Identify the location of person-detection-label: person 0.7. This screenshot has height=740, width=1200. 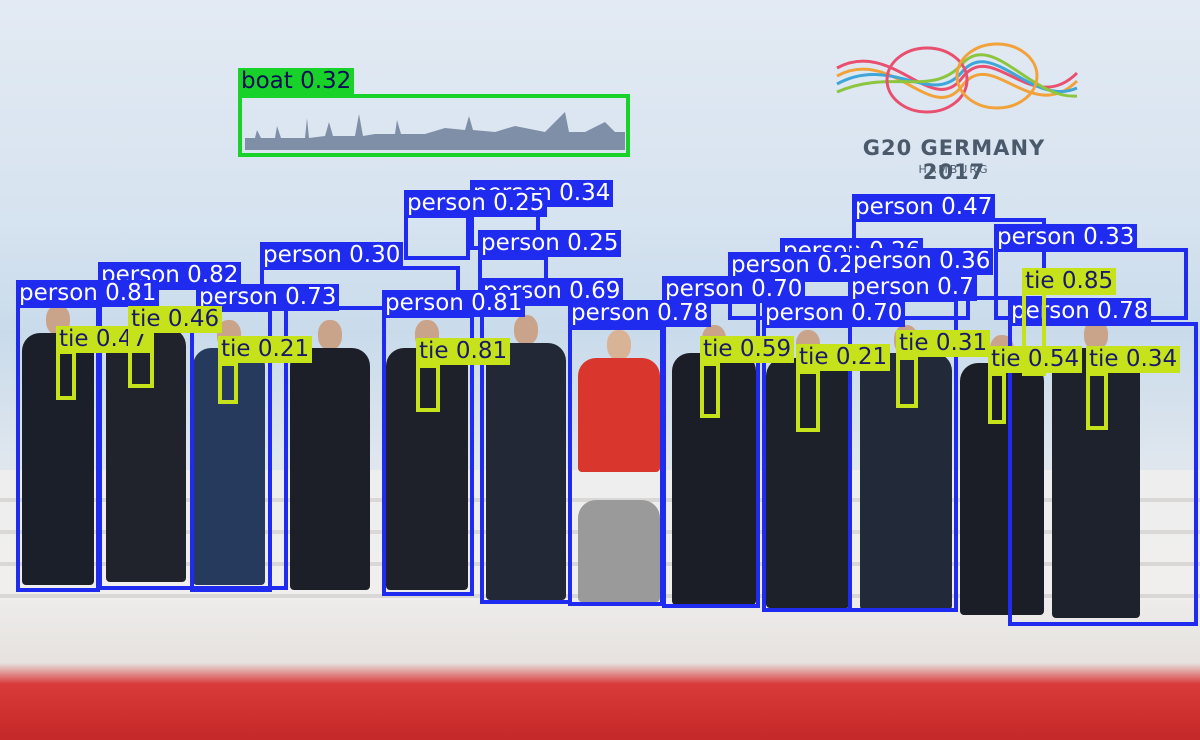
(912, 287).